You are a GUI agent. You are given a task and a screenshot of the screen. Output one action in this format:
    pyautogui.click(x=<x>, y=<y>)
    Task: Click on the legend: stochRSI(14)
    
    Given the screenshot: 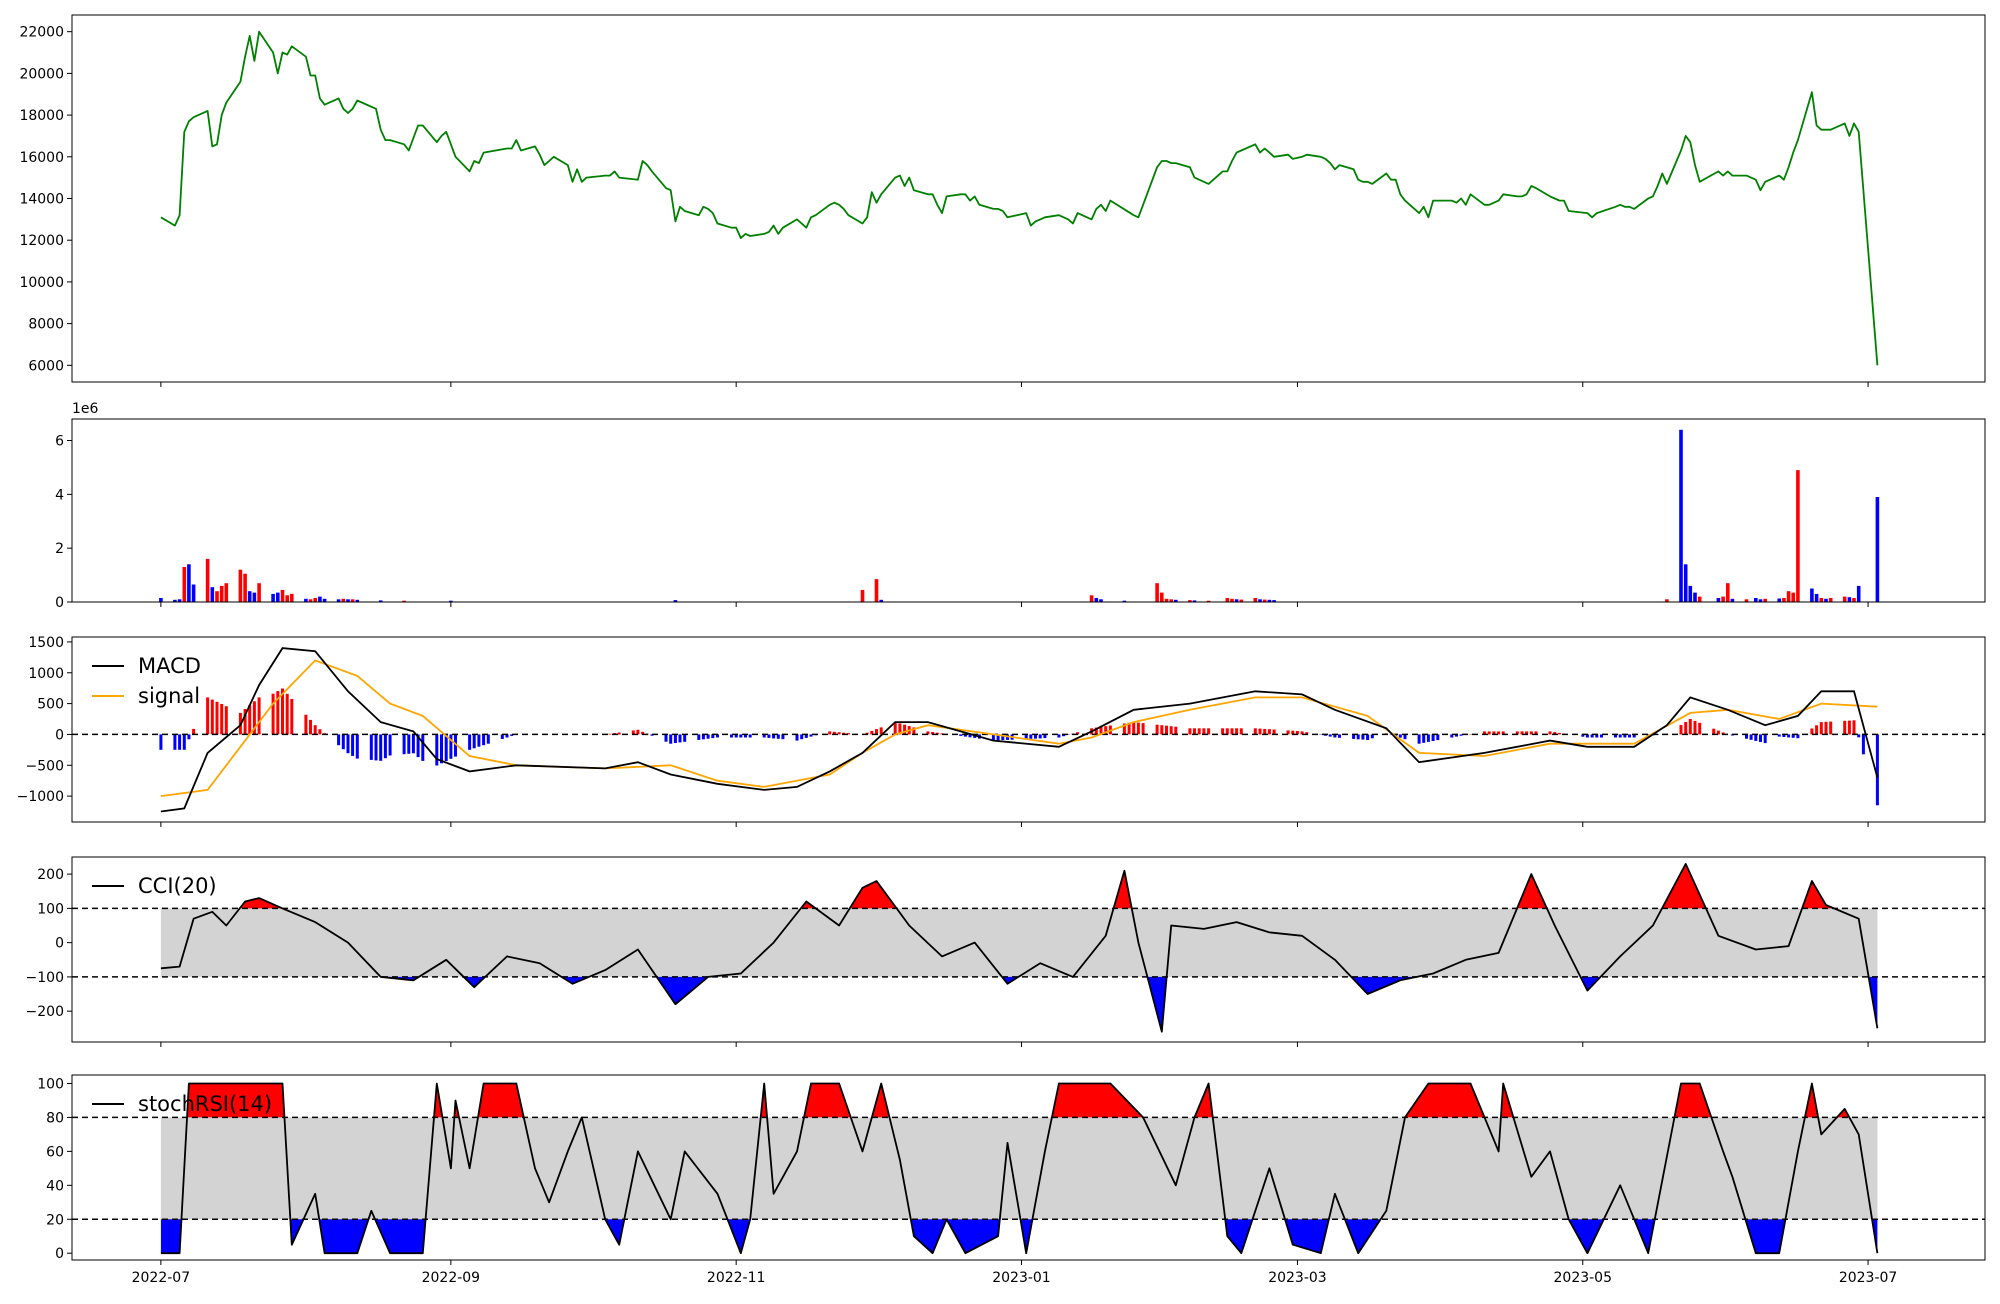 What is the action you would take?
    pyautogui.click(x=182, y=1104)
    